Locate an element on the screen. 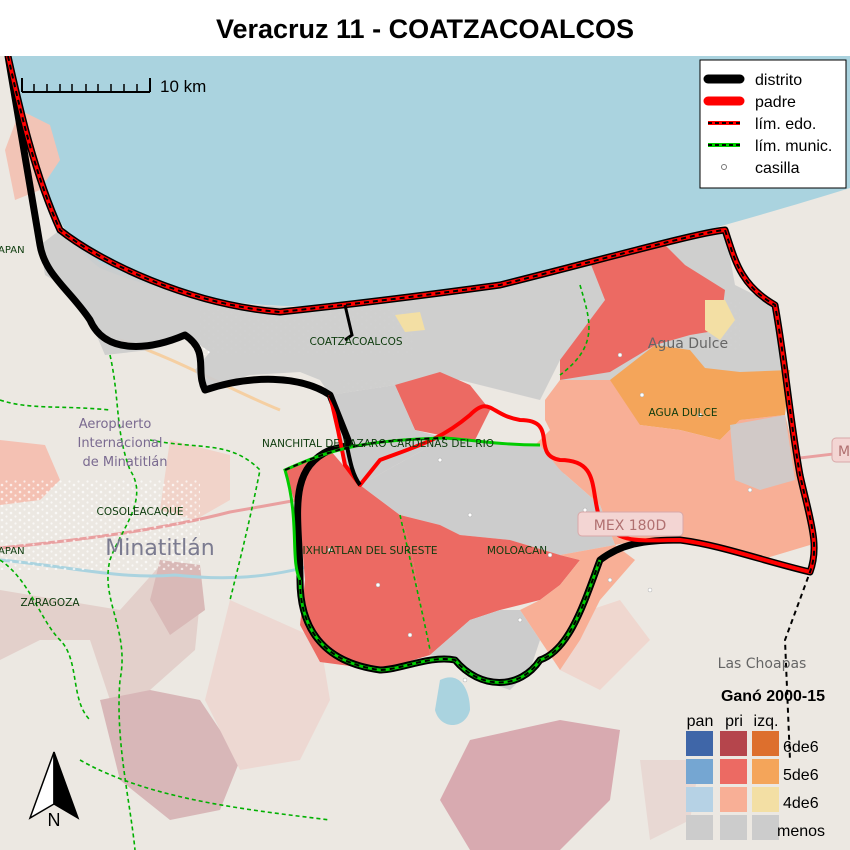  swatch-izq-6de6 is located at coordinates (765, 743).